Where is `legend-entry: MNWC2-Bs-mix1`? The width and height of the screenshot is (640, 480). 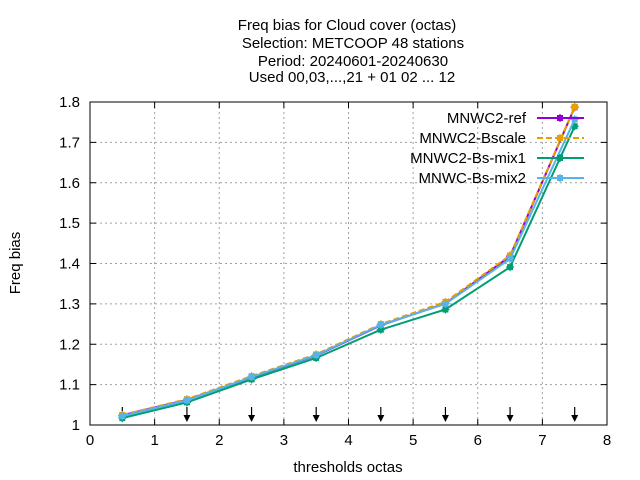 legend-entry: MNWC2-Bs-mix1 is located at coordinates (497, 158).